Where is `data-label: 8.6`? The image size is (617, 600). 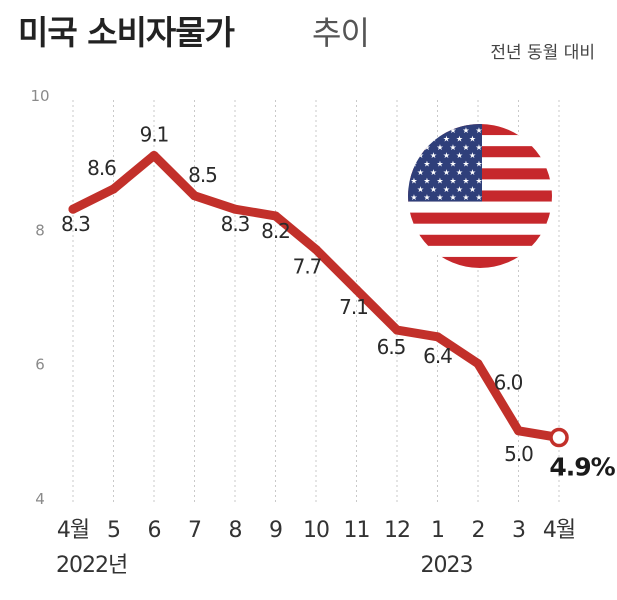
data-label: 8.6 is located at coordinates (101, 168).